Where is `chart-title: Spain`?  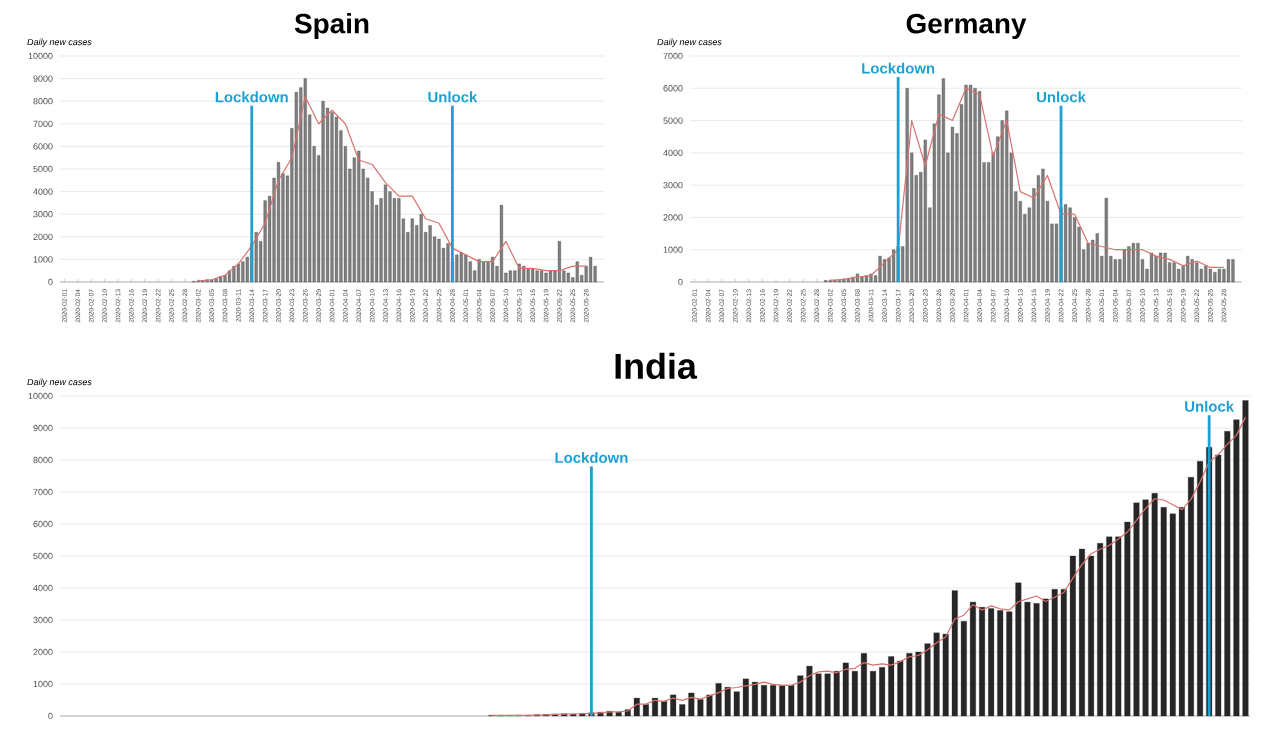
chart-title: Spain is located at coordinates (331, 25).